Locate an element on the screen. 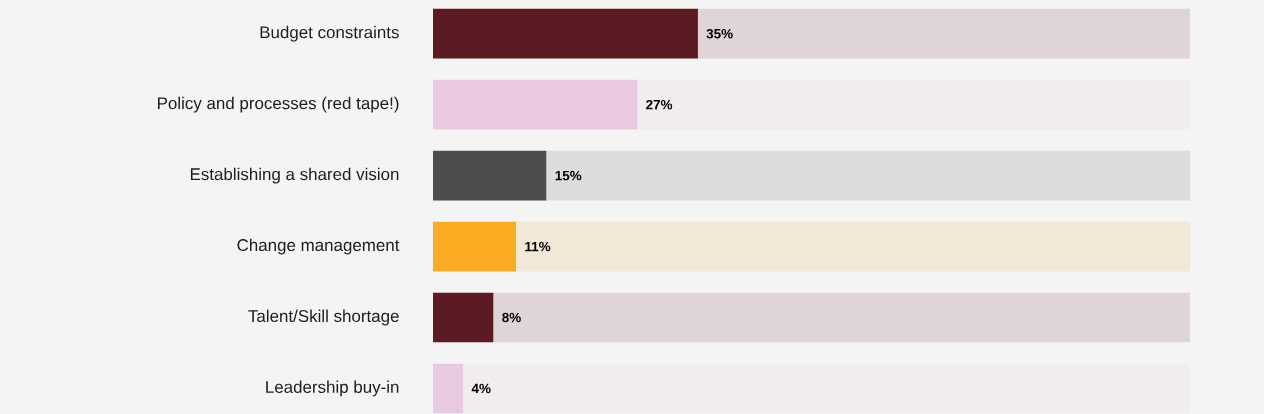 This screenshot has height=414, width=1264. data-label: 4% is located at coordinates (481, 388).